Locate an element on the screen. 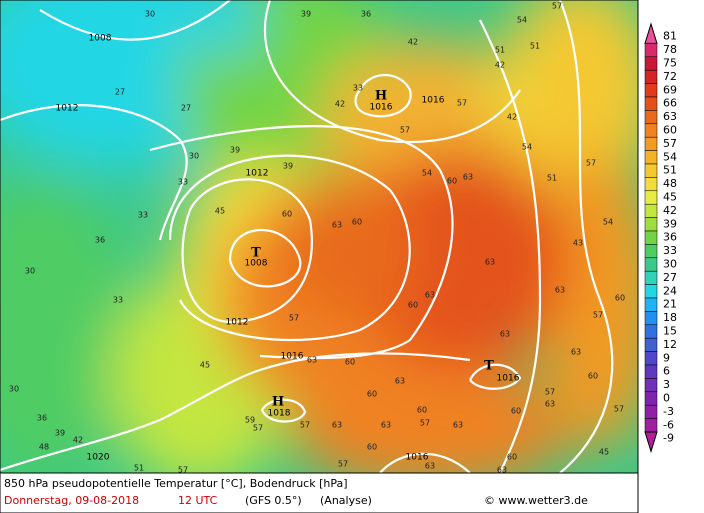 The image size is (704, 513). temperature-label: 27 is located at coordinates (120, 92).